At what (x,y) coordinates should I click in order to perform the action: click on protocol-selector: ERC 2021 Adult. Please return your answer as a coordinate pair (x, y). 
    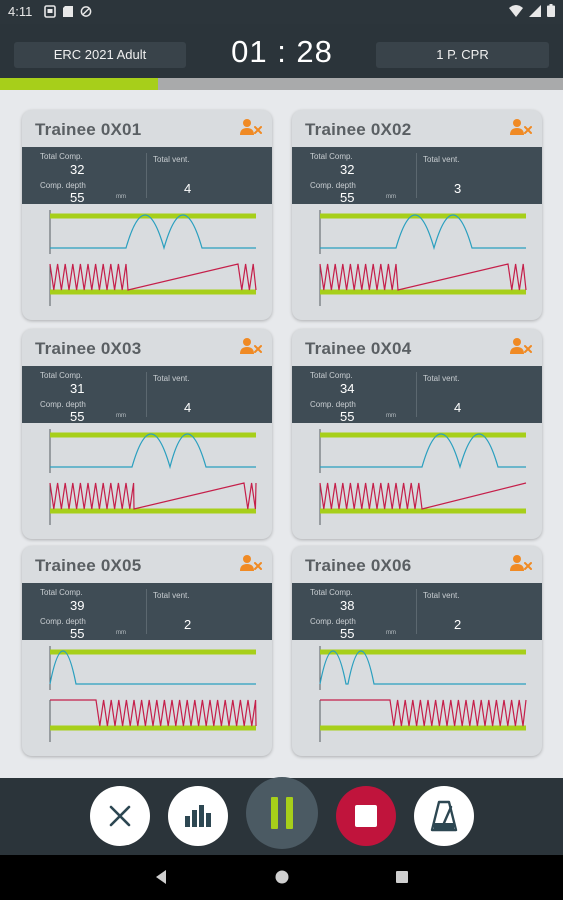
    Looking at the image, I should click on (100, 55).